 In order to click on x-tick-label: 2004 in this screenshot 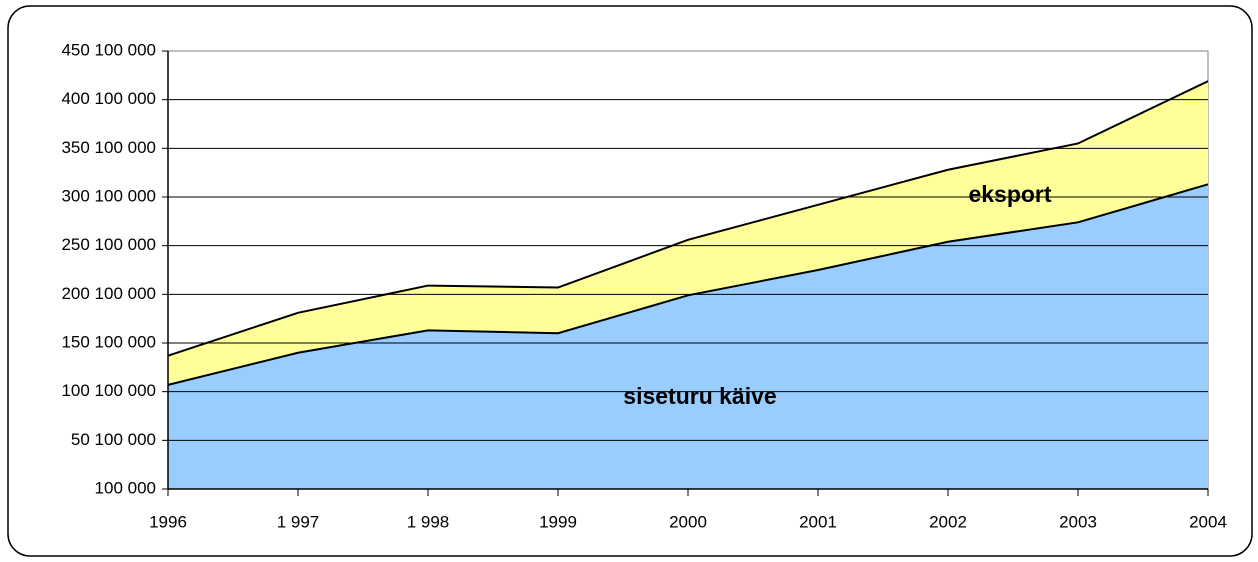, I will do `click(1208, 521)`.